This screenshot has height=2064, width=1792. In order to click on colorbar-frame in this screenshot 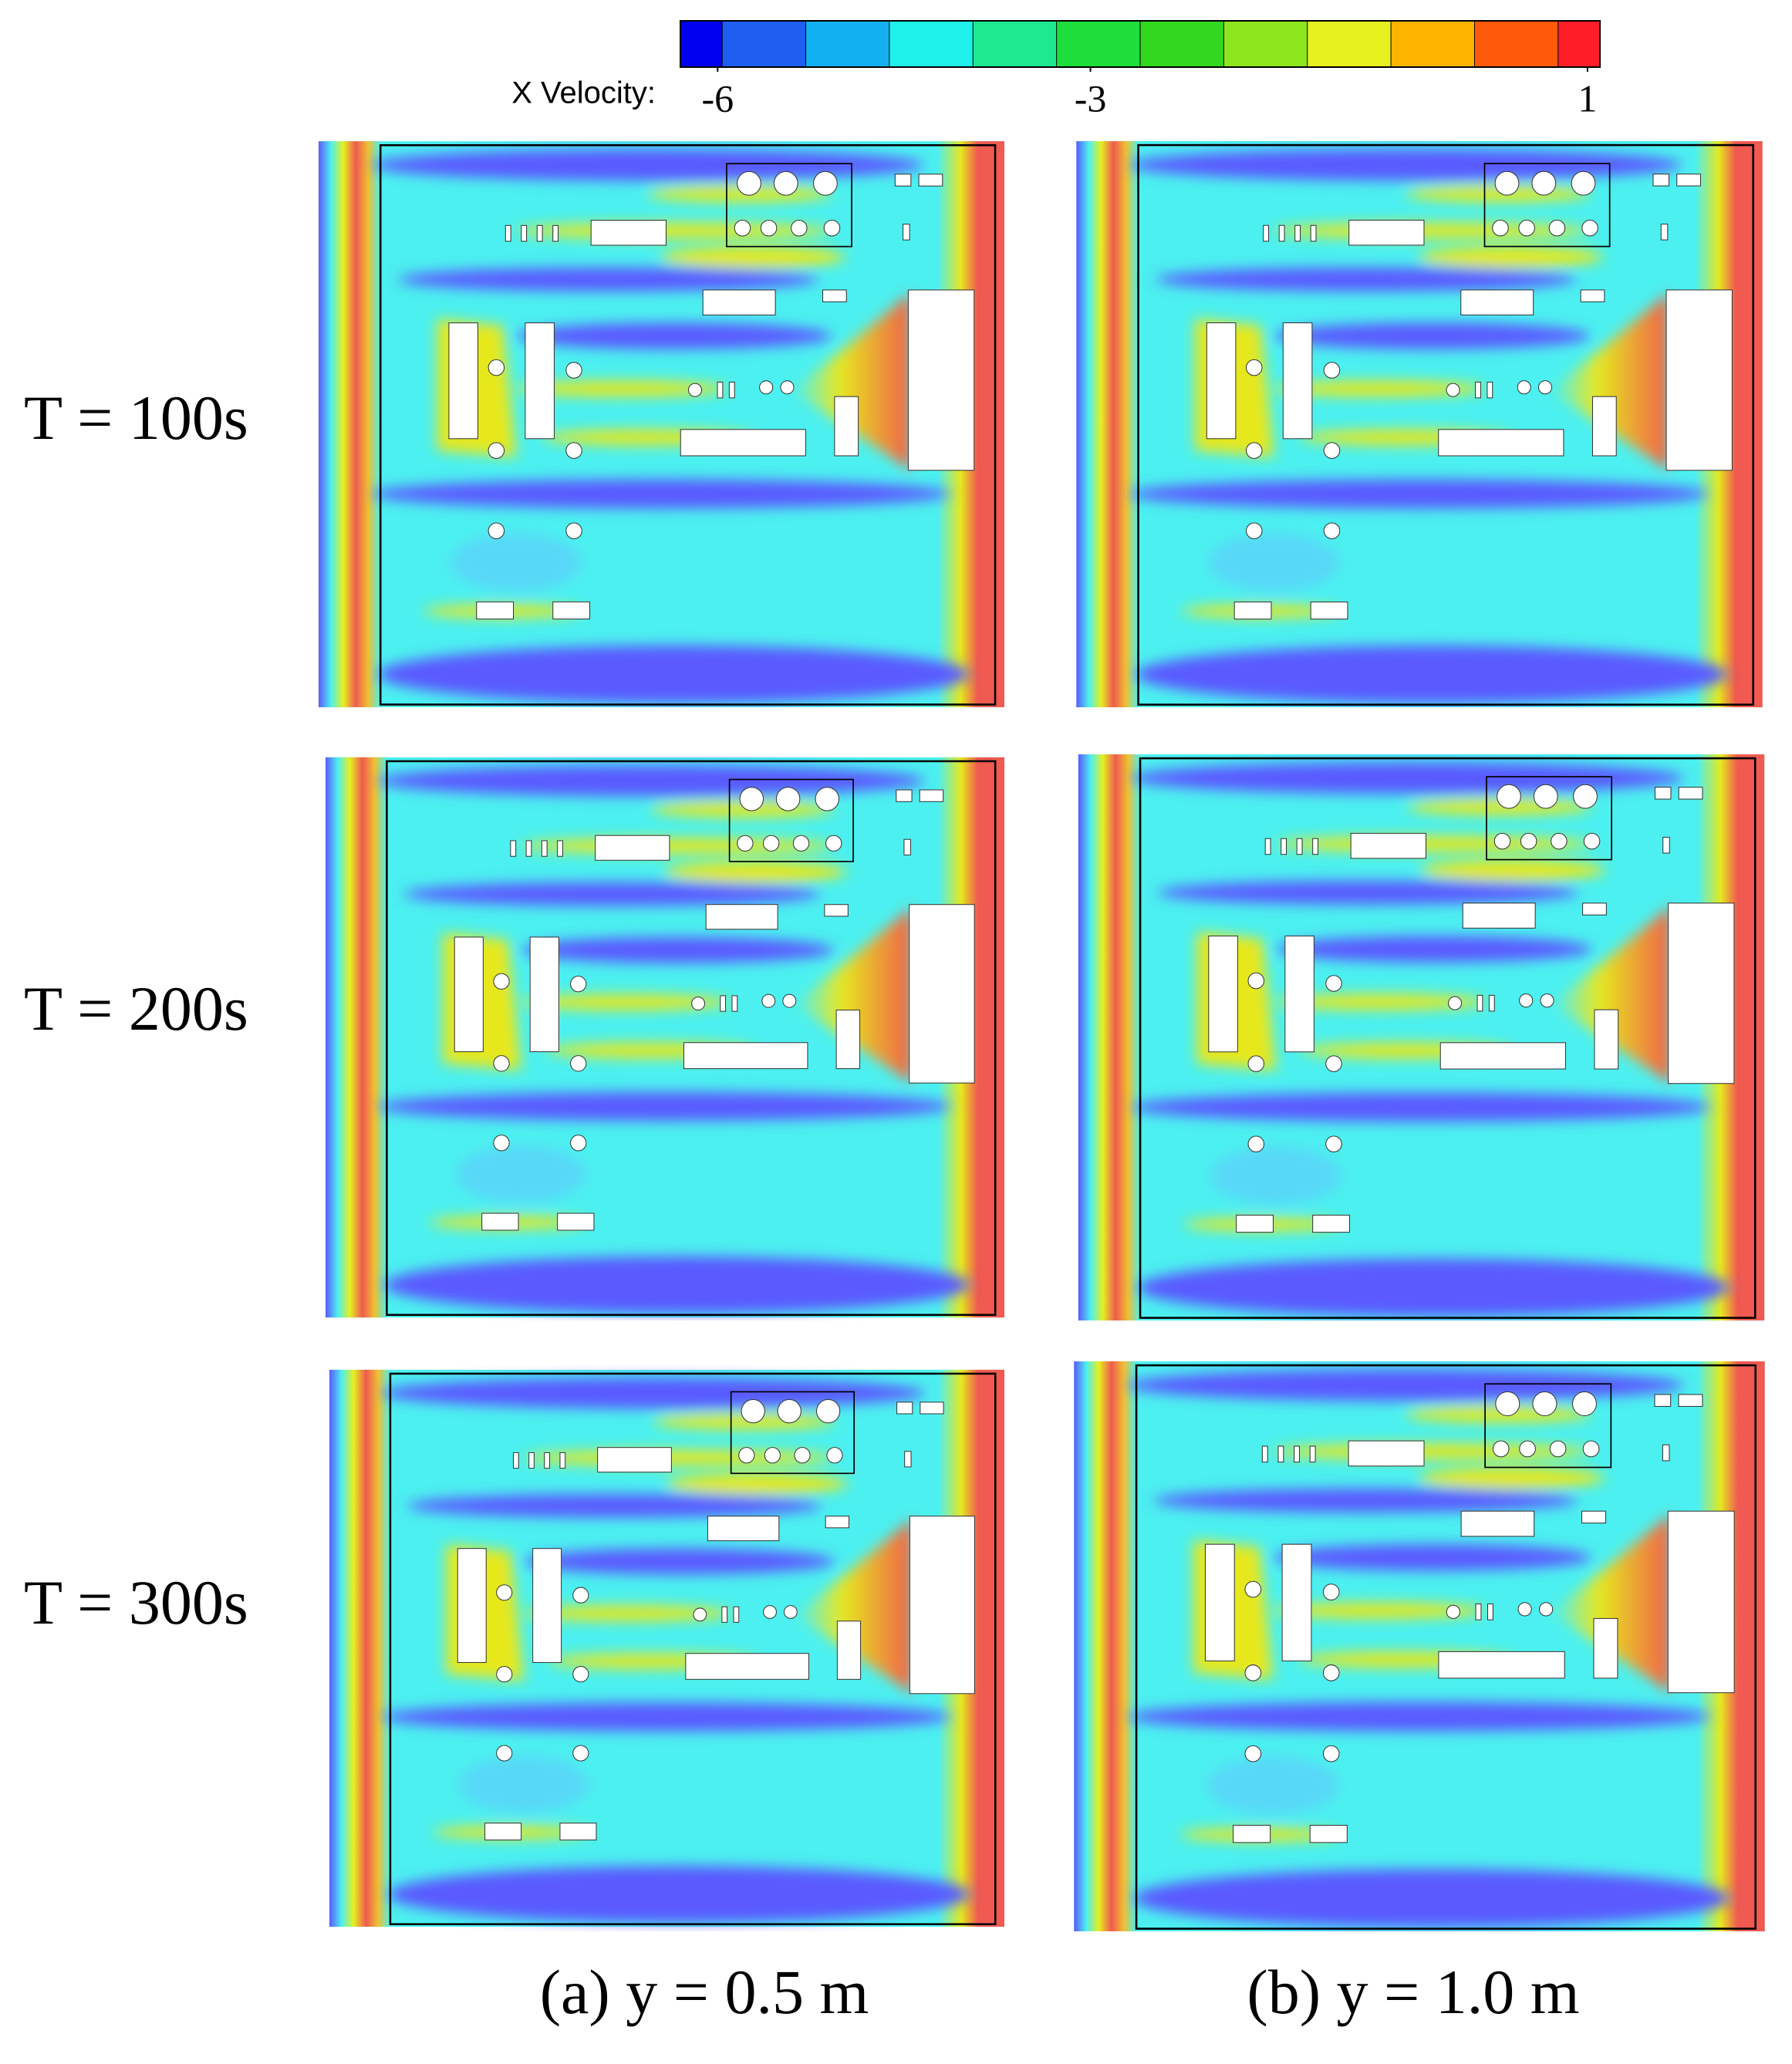, I will do `click(1140, 44)`.